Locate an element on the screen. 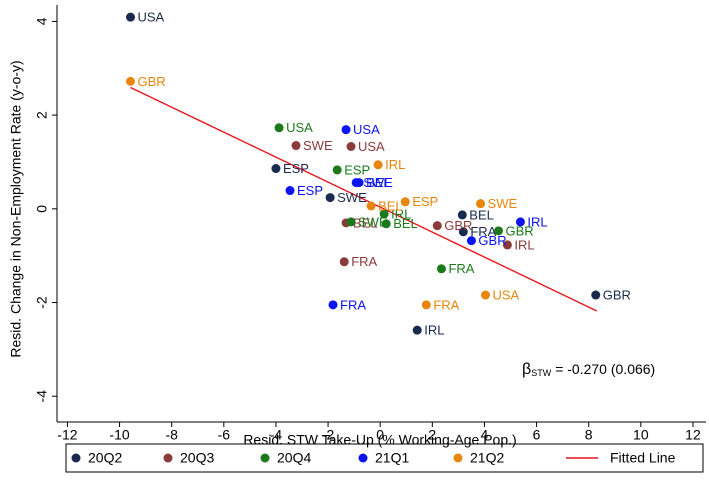  legend-box is located at coordinates (384, 458).